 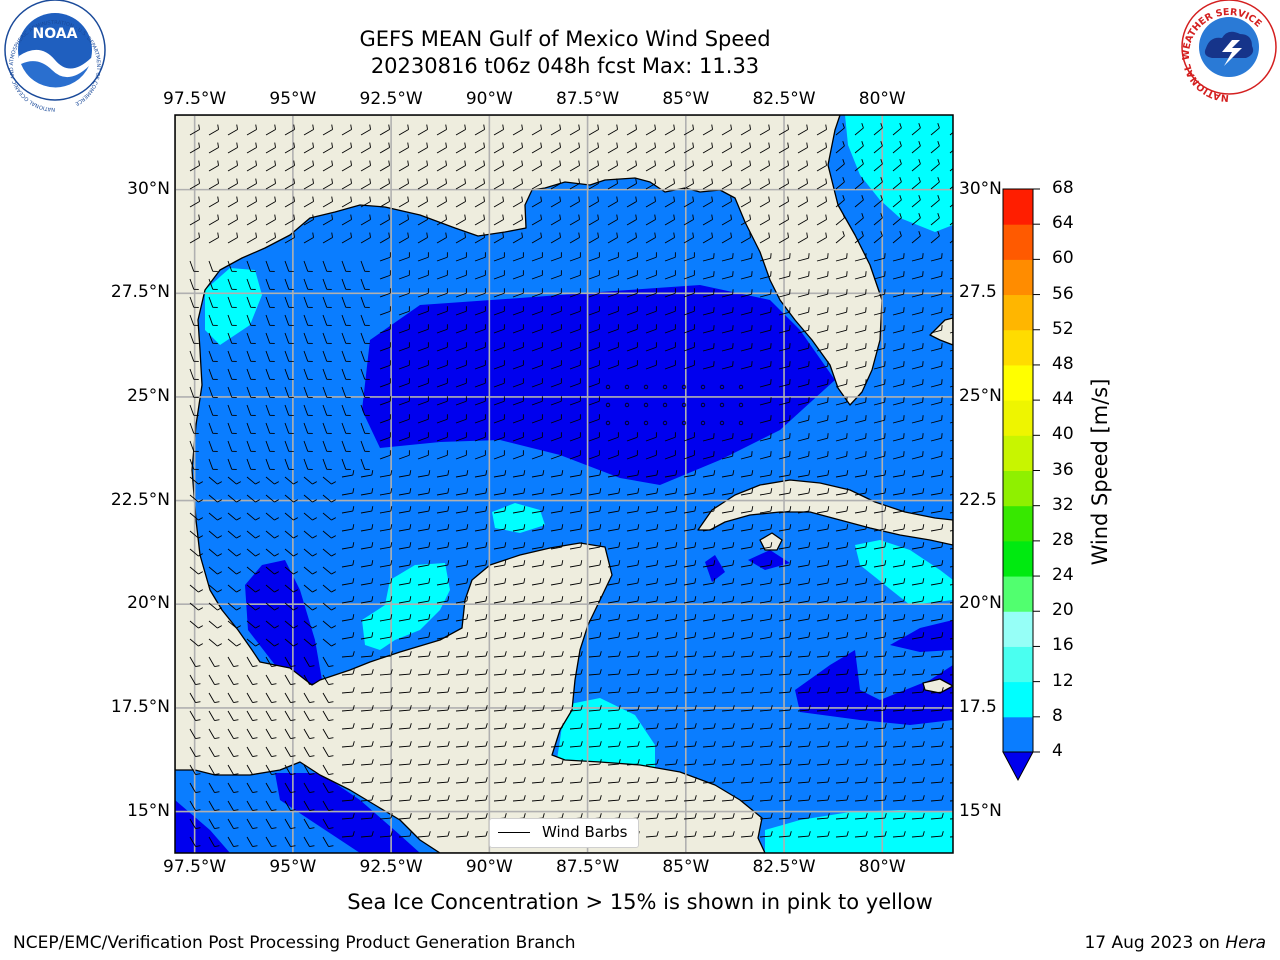 I want to click on calm-circle, so click(x=684, y=405).